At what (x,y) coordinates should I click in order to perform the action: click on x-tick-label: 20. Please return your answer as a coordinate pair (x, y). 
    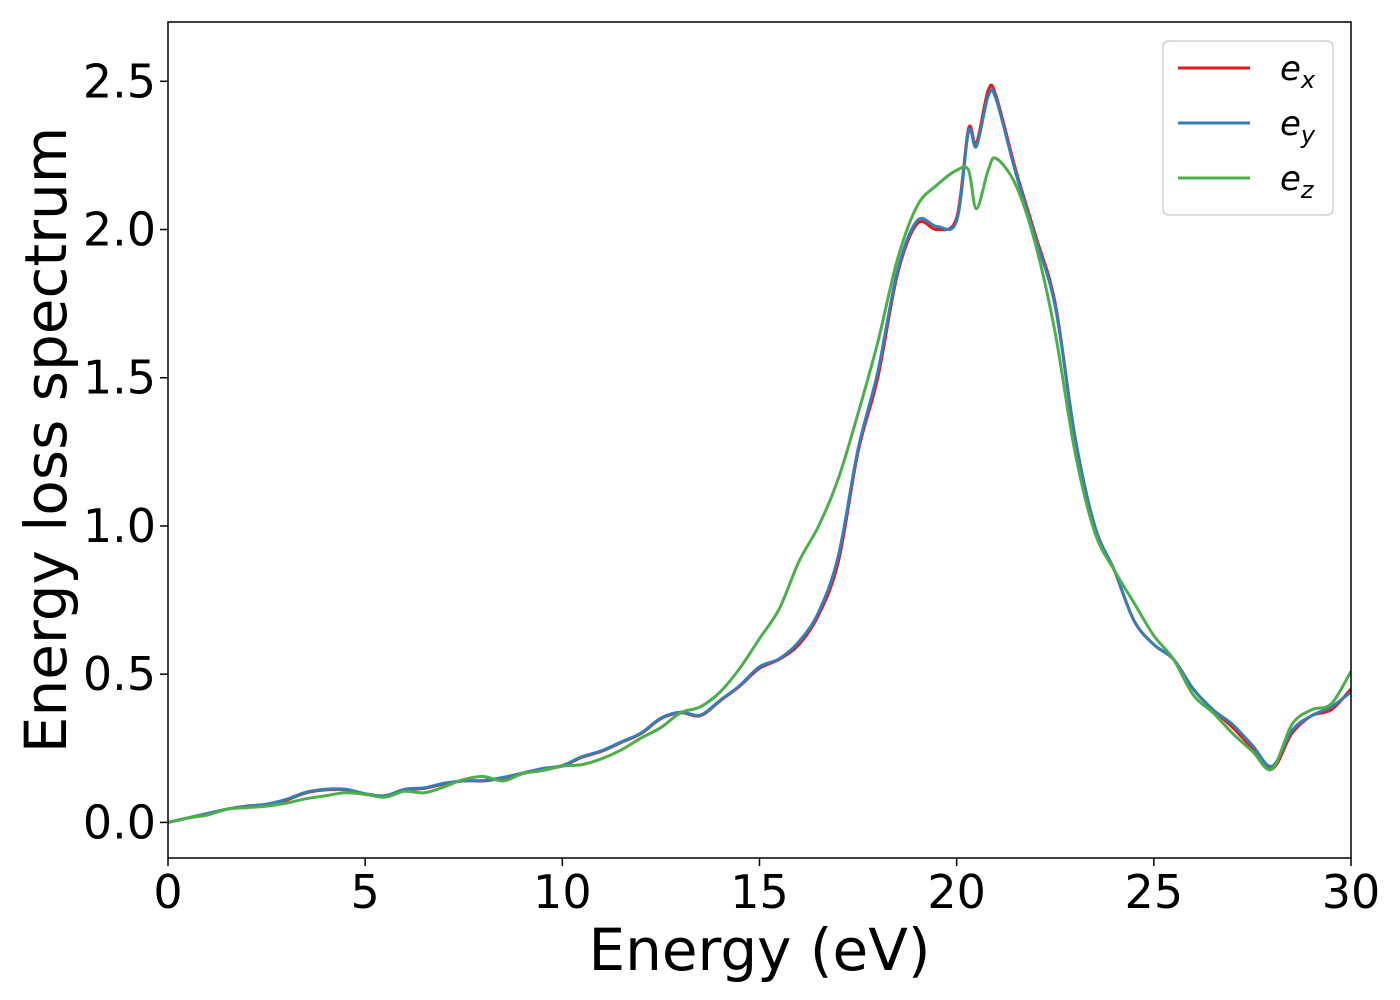
    Looking at the image, I should click on (956, 892).